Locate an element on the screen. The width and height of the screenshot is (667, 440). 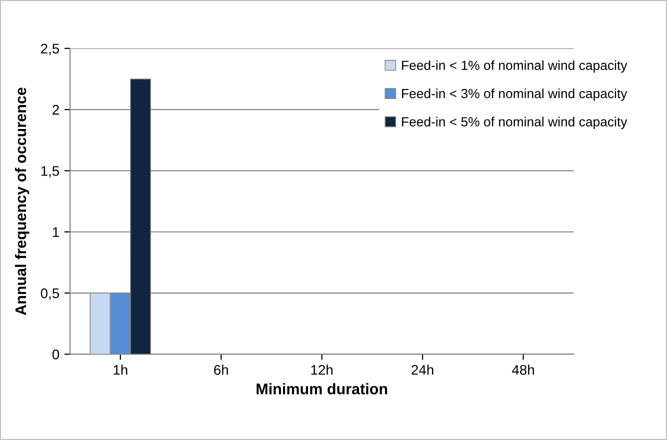
legend-label: Feed-in < 1% of nominal wind capacity is located at coordinates (515, 66).